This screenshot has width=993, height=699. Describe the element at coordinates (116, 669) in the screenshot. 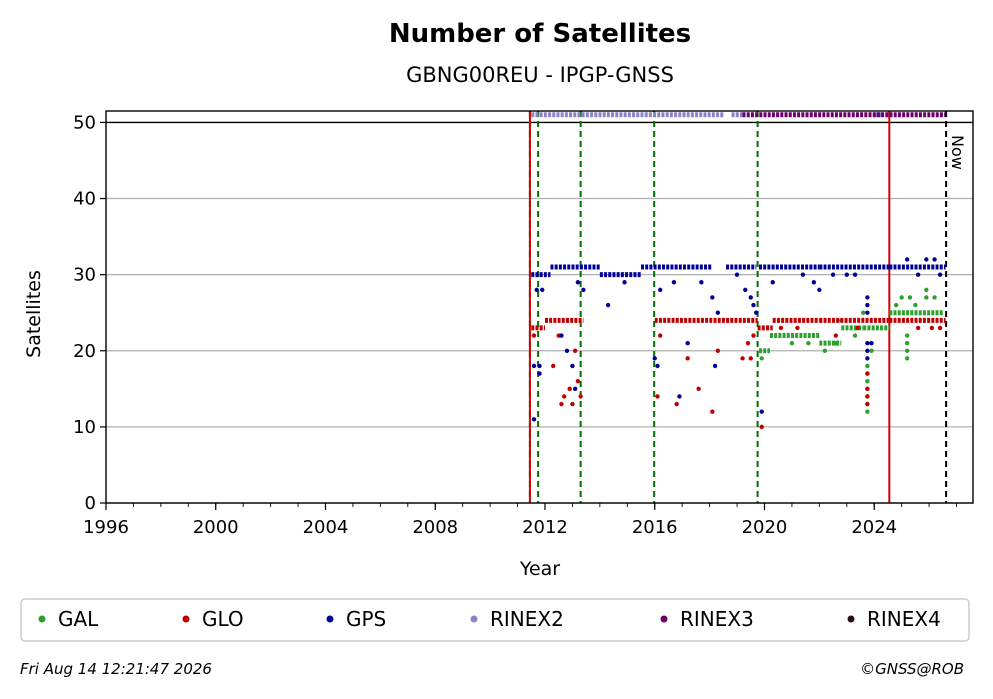

I see `footer-timestamp: Fri Aug 14 12:21:47 2026` at that location.